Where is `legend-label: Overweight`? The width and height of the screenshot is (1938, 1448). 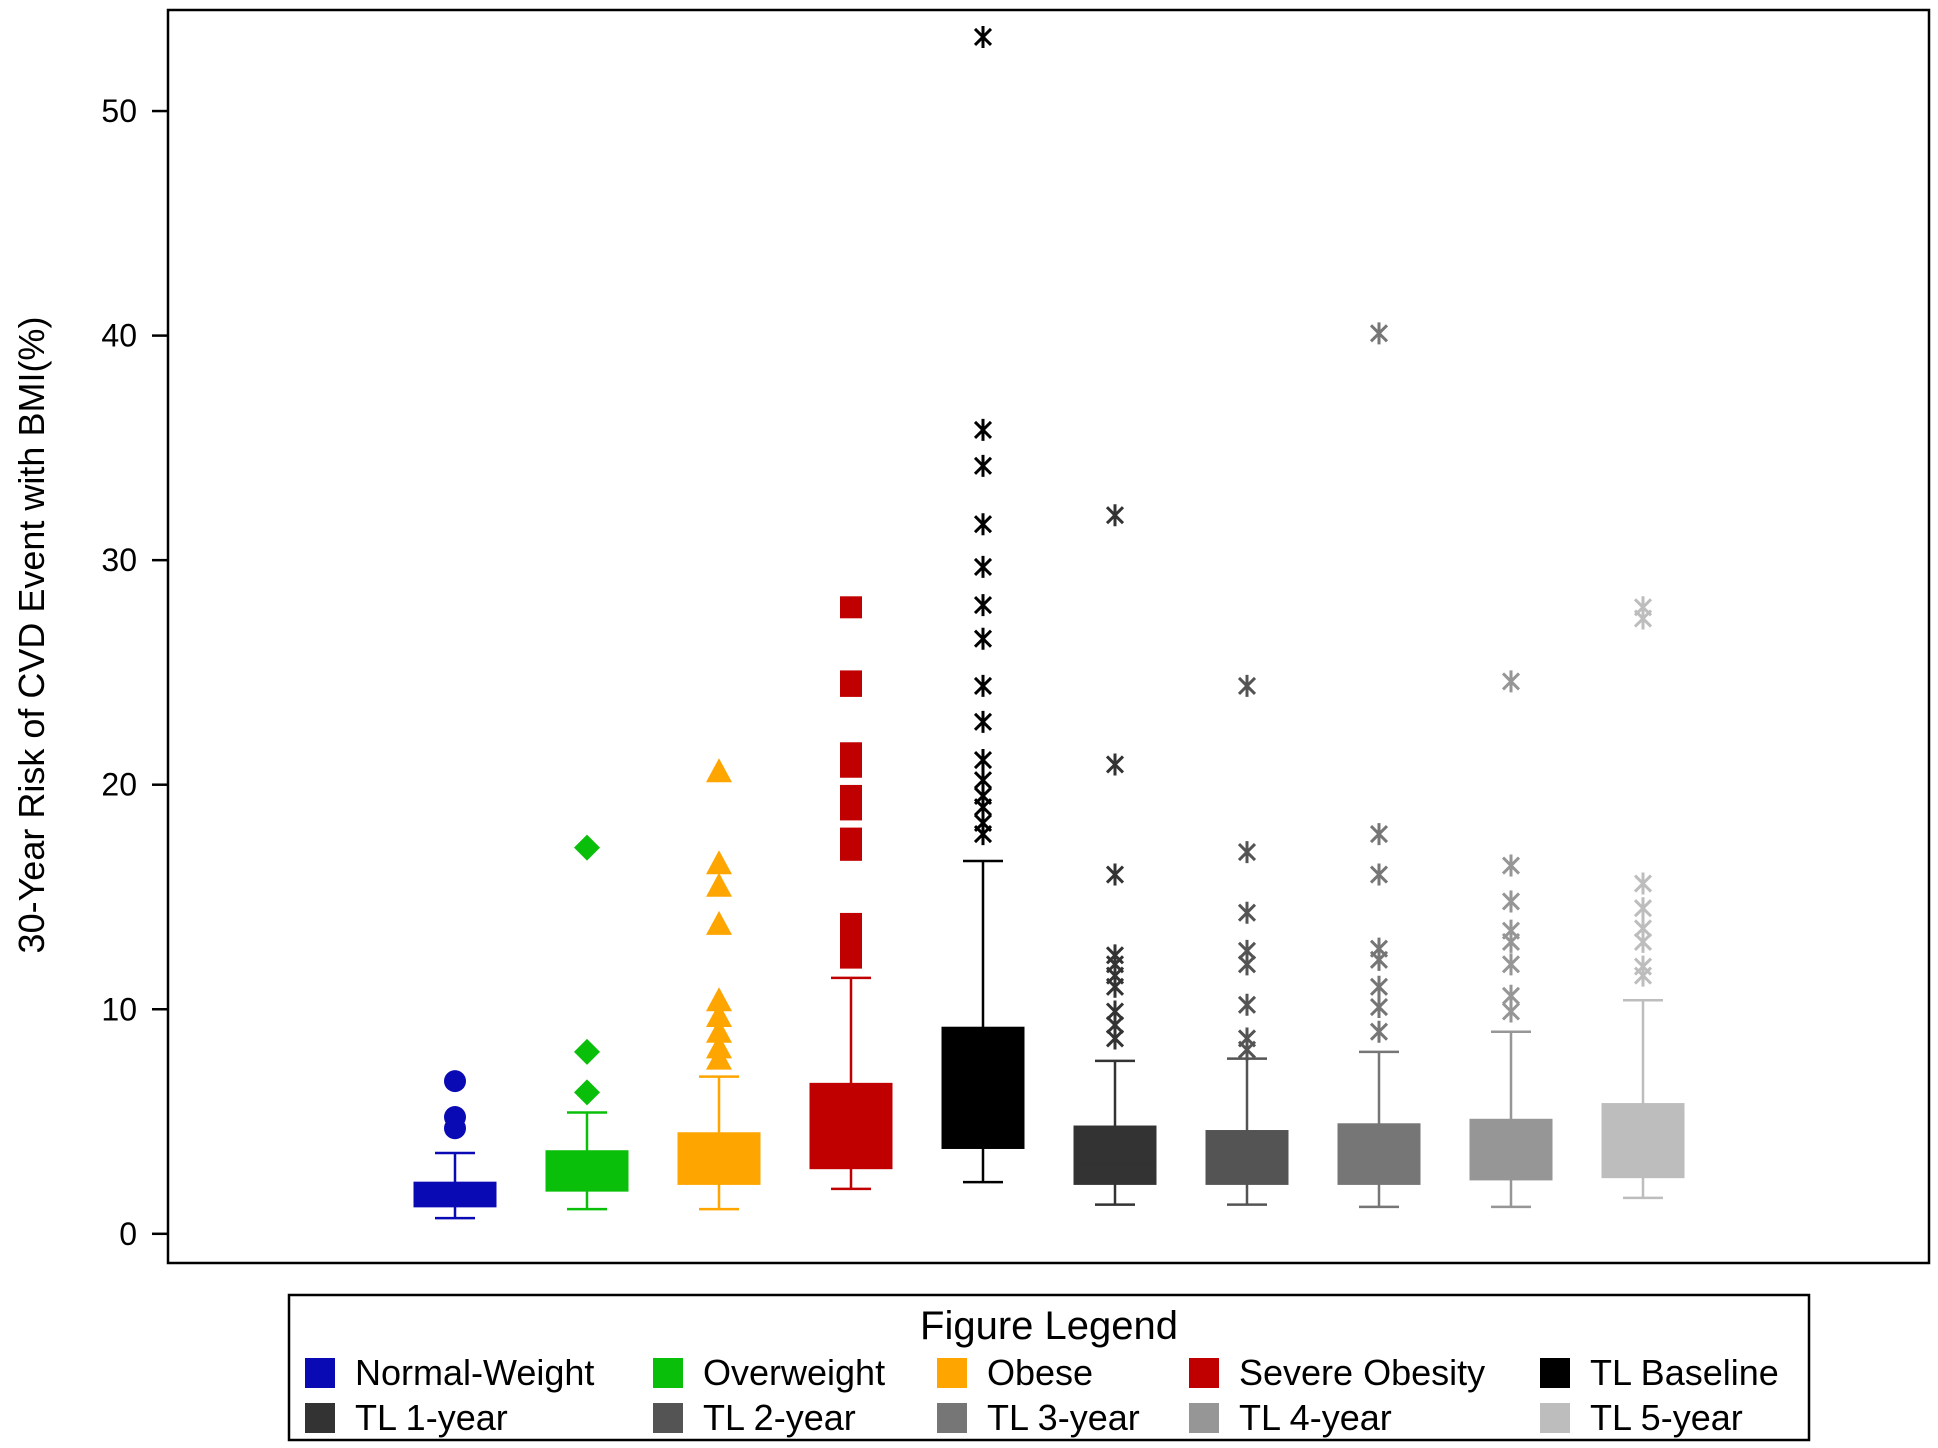 legend-label: Overweight is located at coordinates (794, 1372).